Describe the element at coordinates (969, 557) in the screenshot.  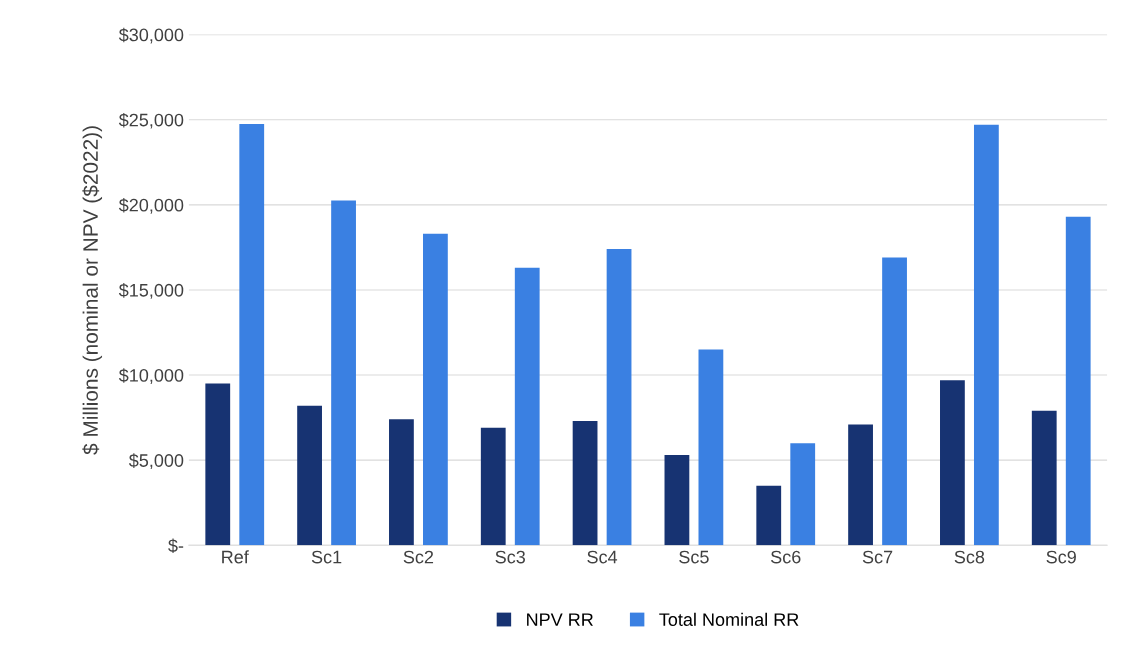
I see `x-tick-label: Sc8` at that location.